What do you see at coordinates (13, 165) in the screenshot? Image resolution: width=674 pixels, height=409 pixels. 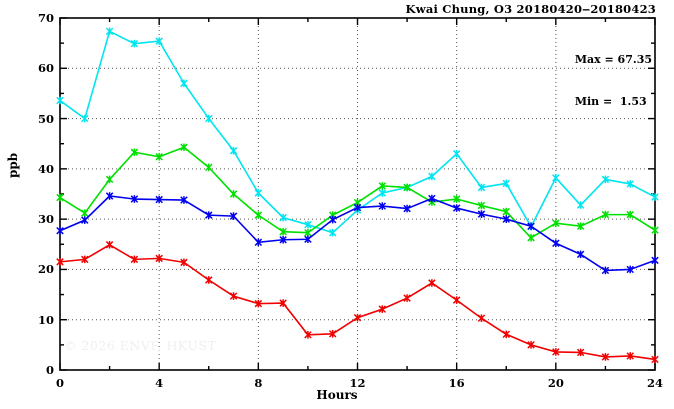 I see `y-axis-label: ppb` at bounding box center [13, 165].